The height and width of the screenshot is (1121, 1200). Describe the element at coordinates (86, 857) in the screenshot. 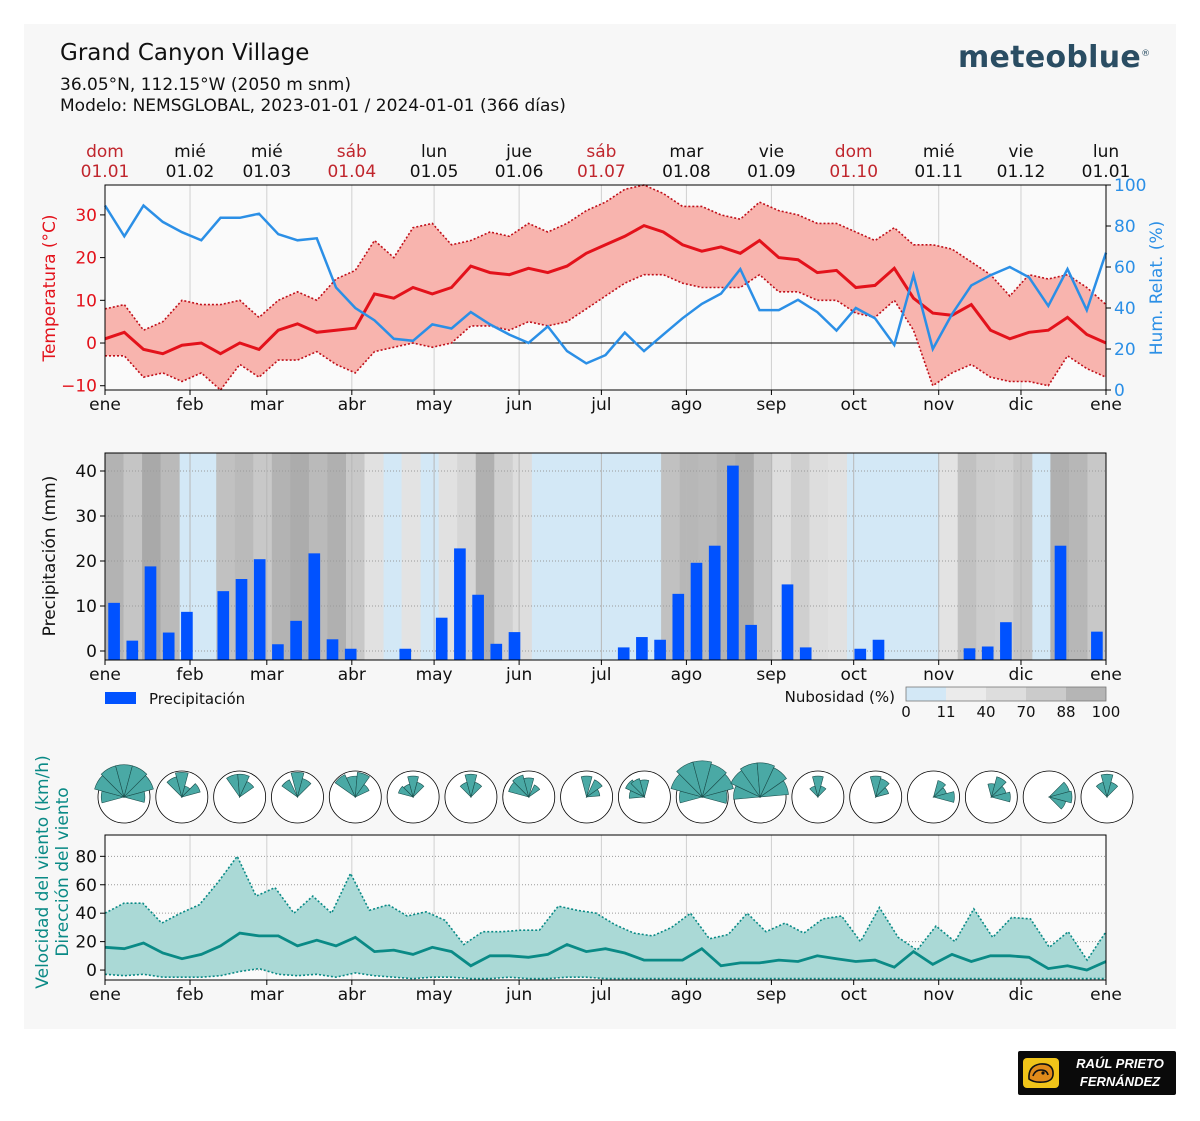

I see `wind-ytick-label: 80` at that location.